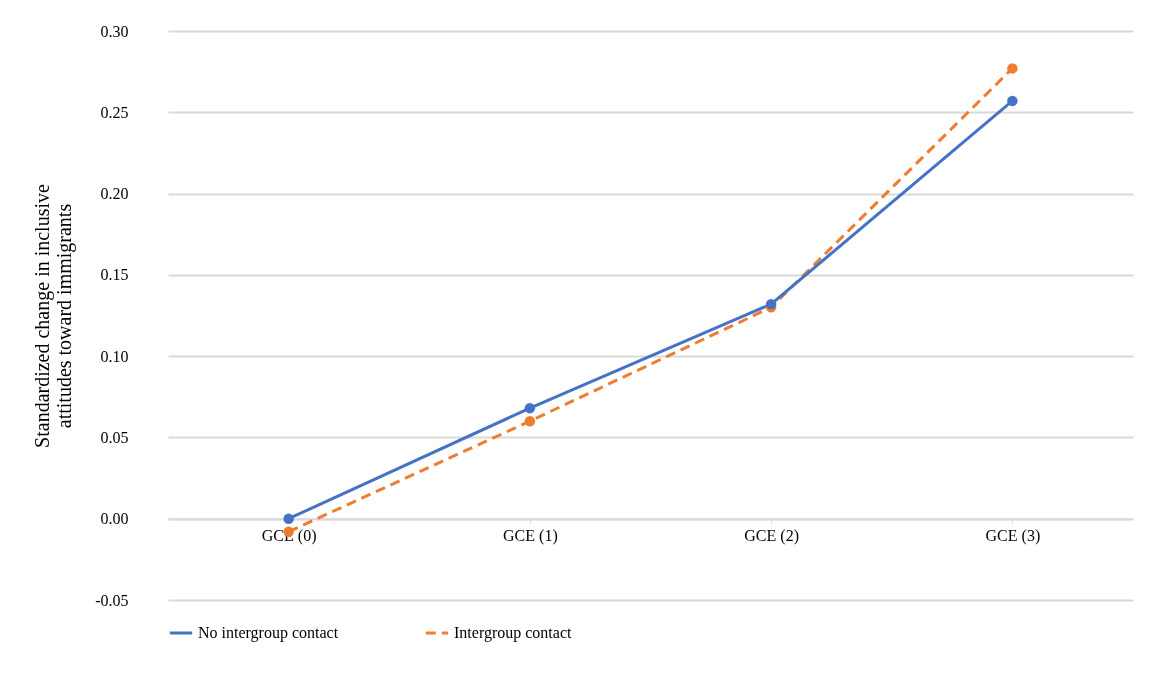 The height and width of the screenshot is (673, 1150). Describe the element at coordinates (114, 356) in the screenshot. I see `y-tick-label: 0.10` at that location.